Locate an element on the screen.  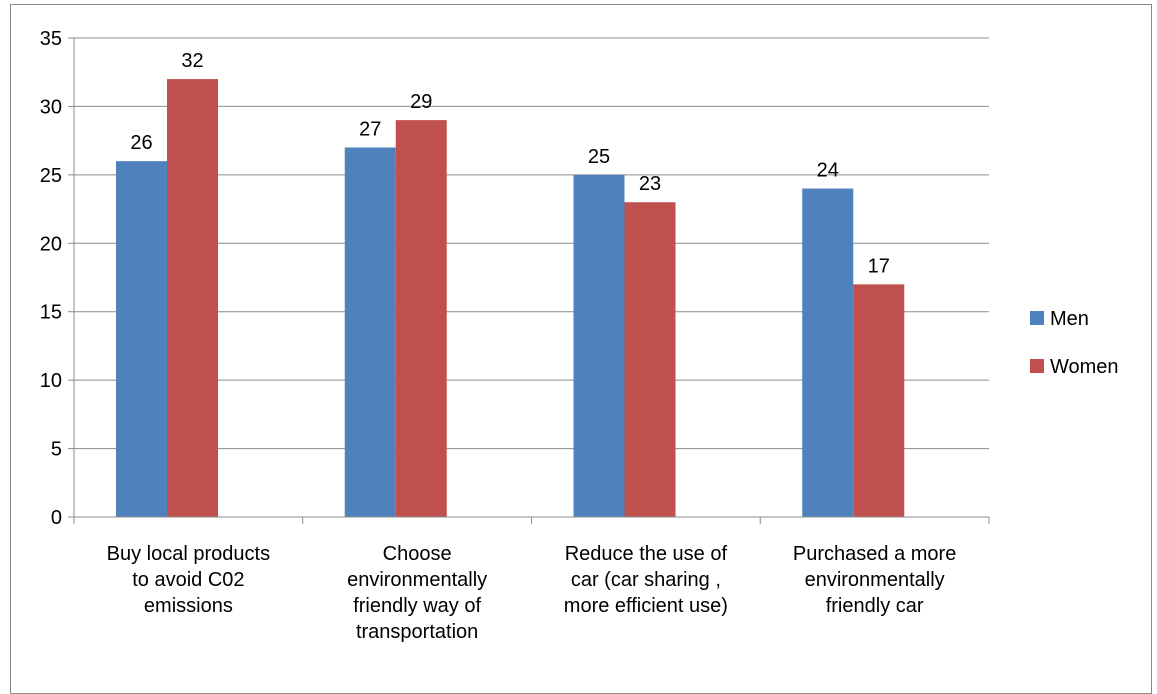
x-category-label-line: friendly car is located at coordinates (875, 606).